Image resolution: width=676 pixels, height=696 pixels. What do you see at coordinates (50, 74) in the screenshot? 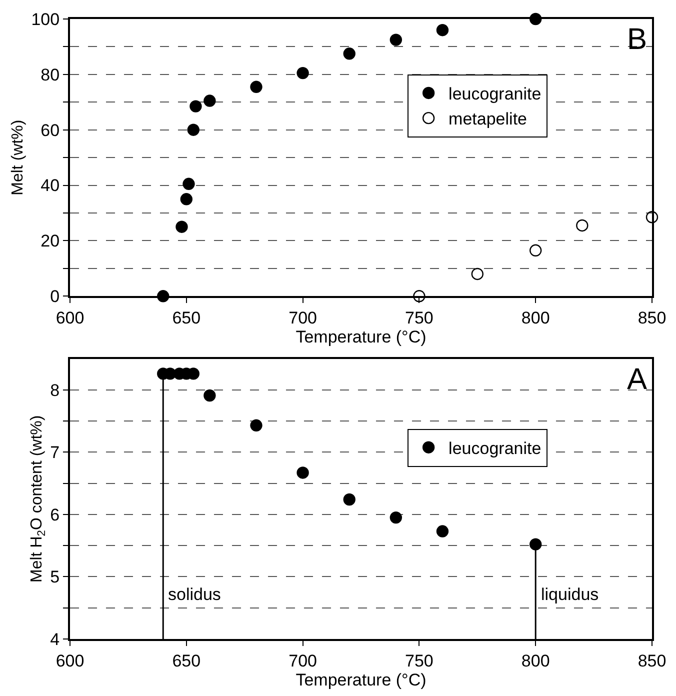
I see `y-tick-label: 80` at bounding box center [50, 74].